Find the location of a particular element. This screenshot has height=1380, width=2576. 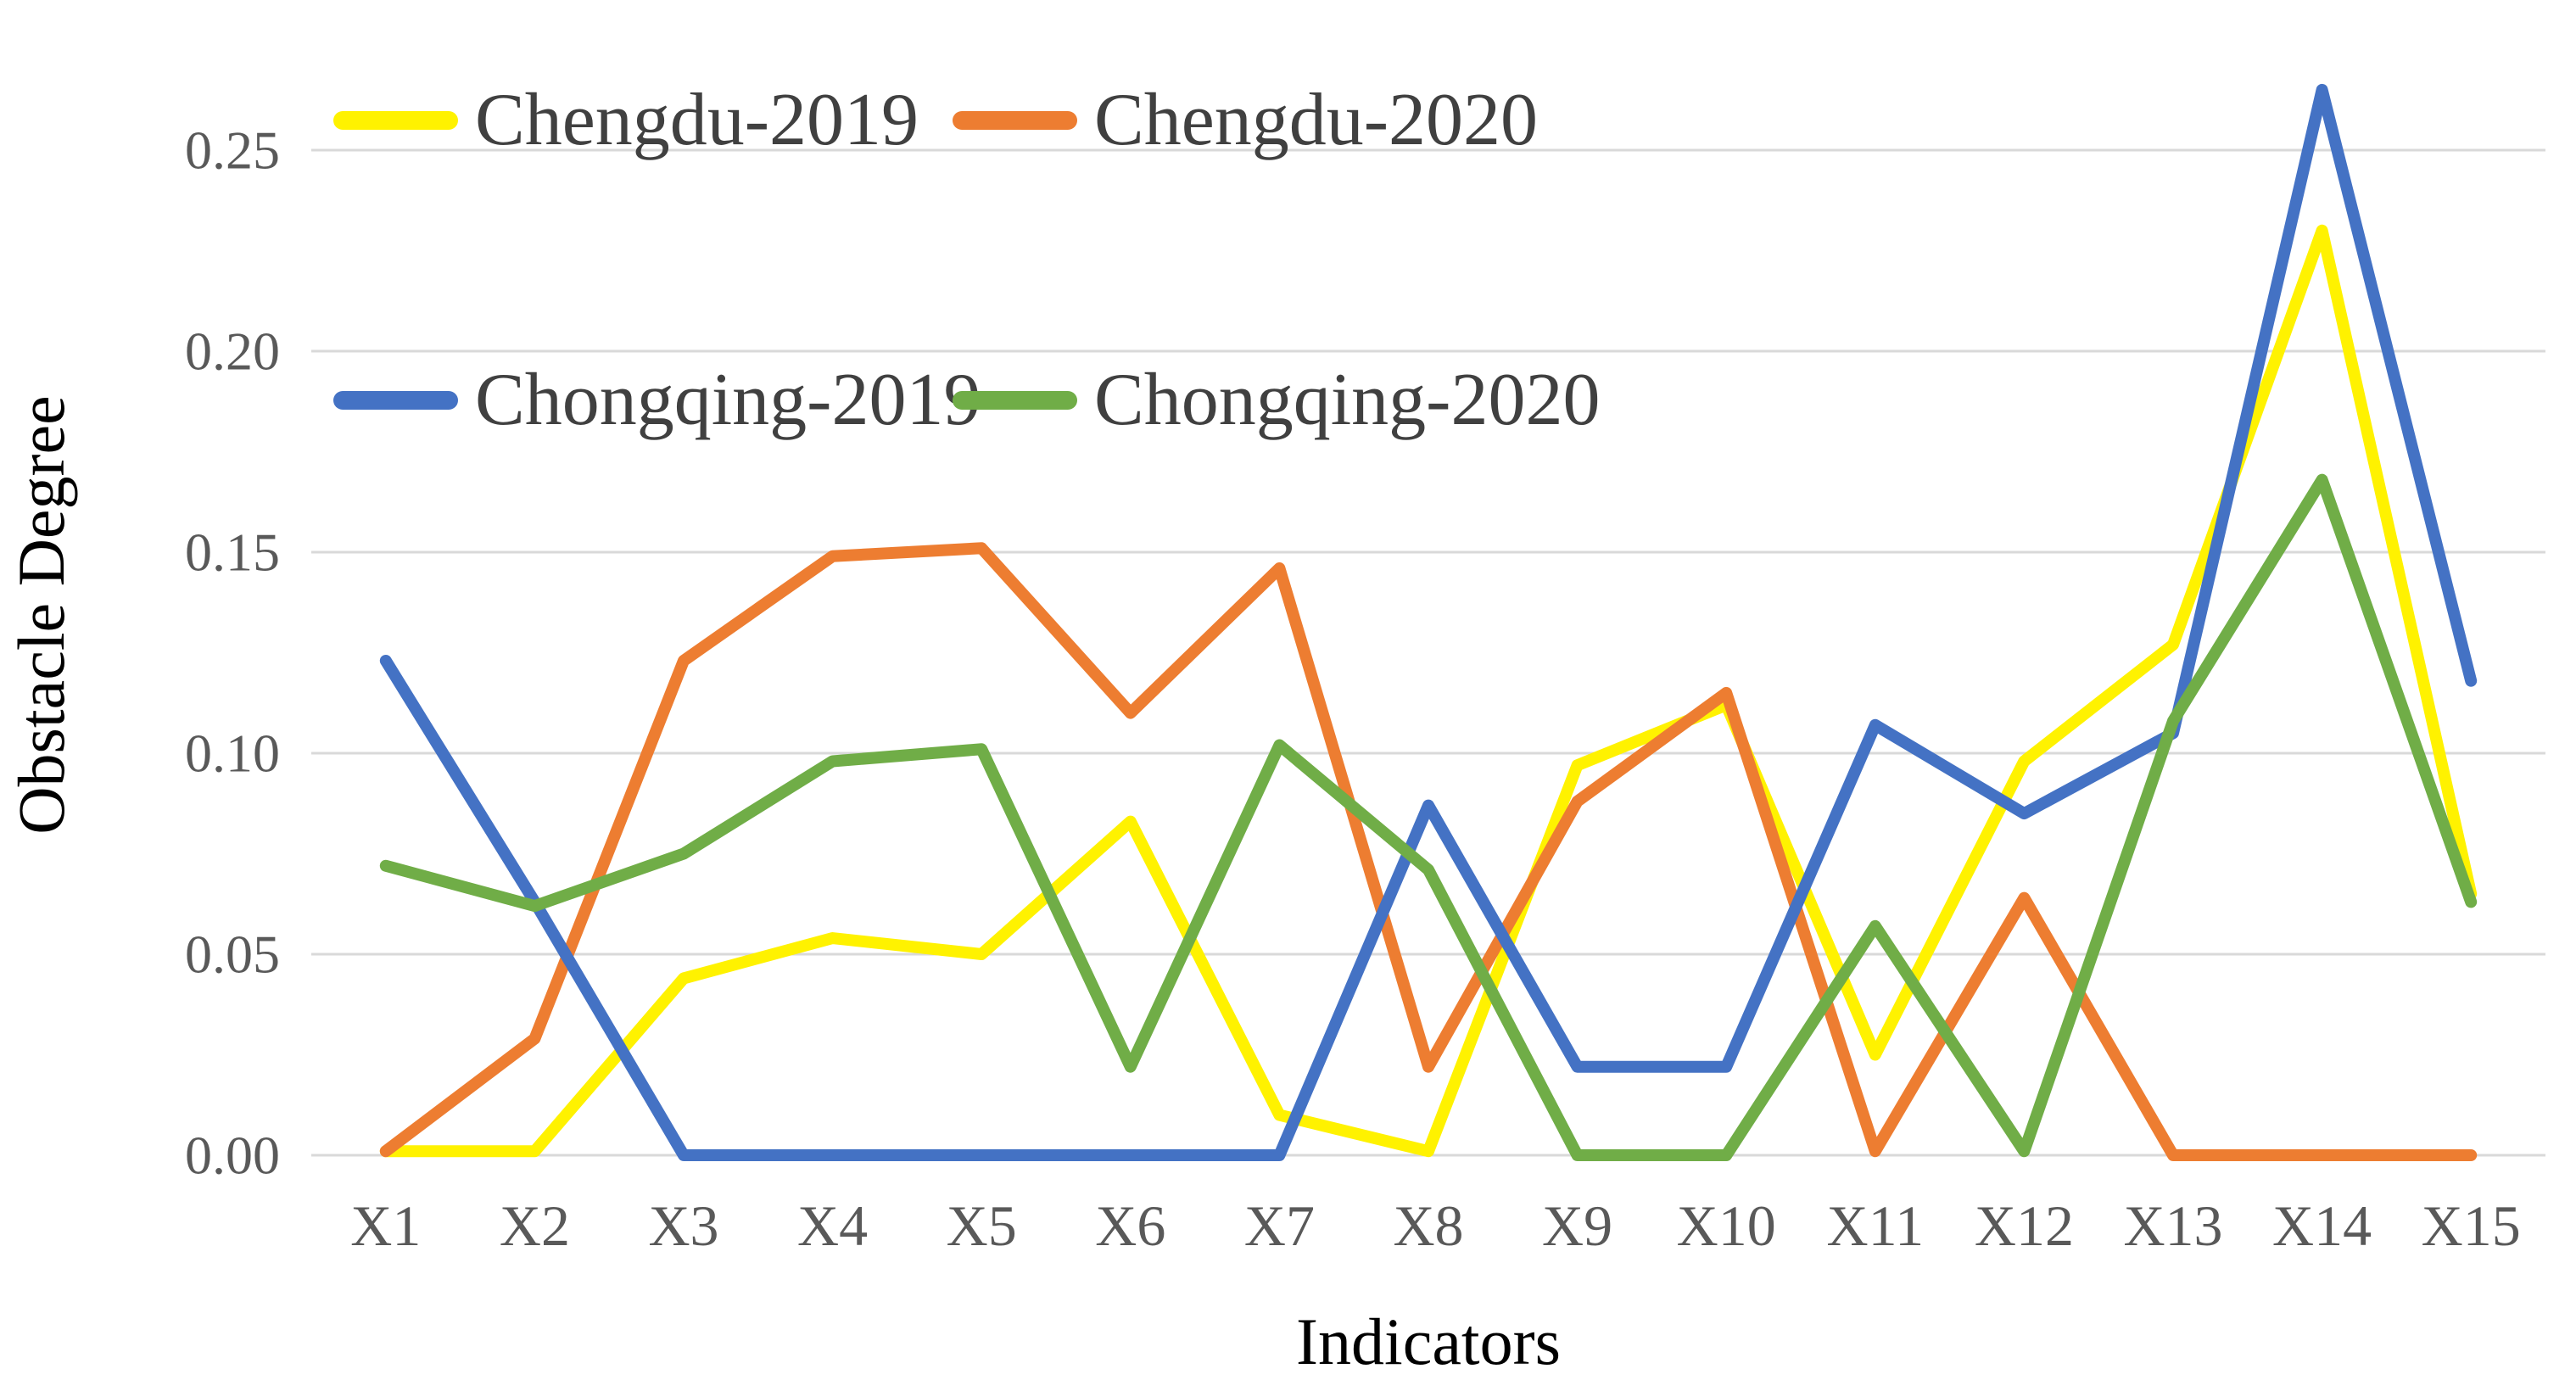

x-tick-label: X8 is located at coordinates (1428, 1225).